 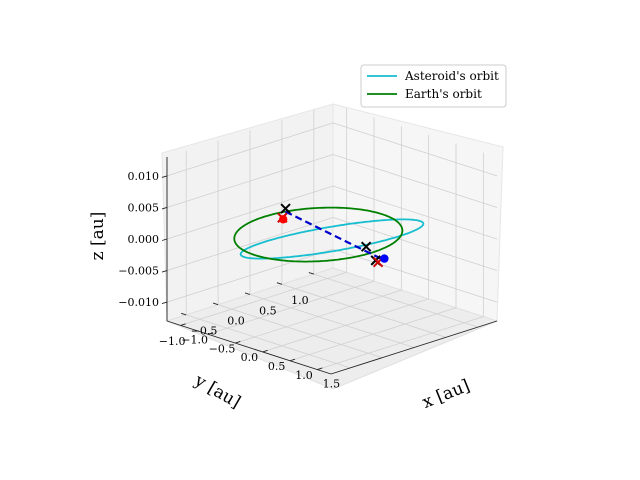 I want to click on earth-orbit-line, so click(x=318, y=234).